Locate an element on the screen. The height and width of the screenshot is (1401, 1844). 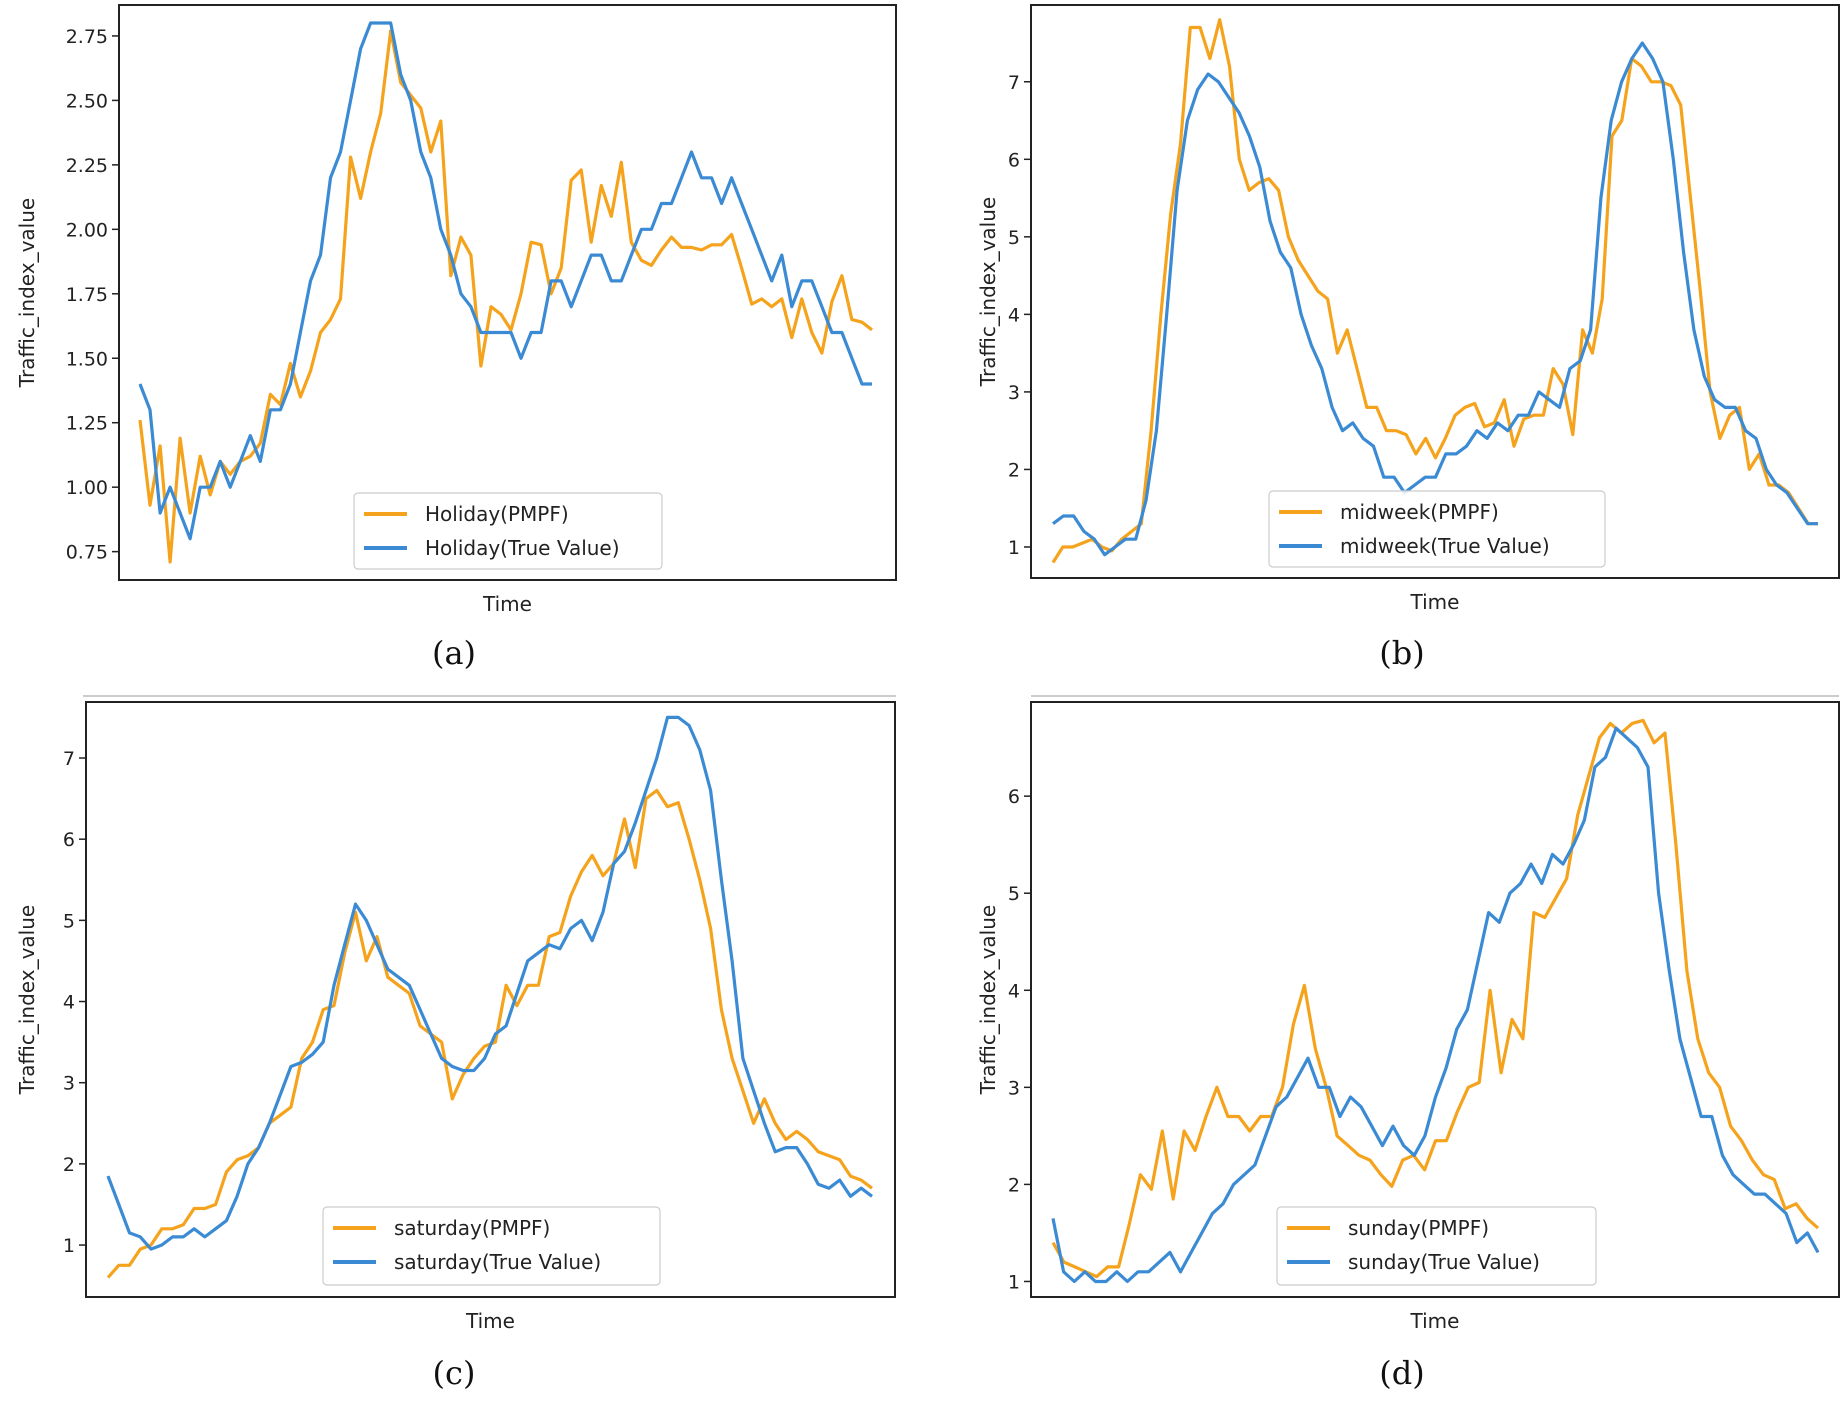
panel-caption: (a) is located at coordinates (454, 653).